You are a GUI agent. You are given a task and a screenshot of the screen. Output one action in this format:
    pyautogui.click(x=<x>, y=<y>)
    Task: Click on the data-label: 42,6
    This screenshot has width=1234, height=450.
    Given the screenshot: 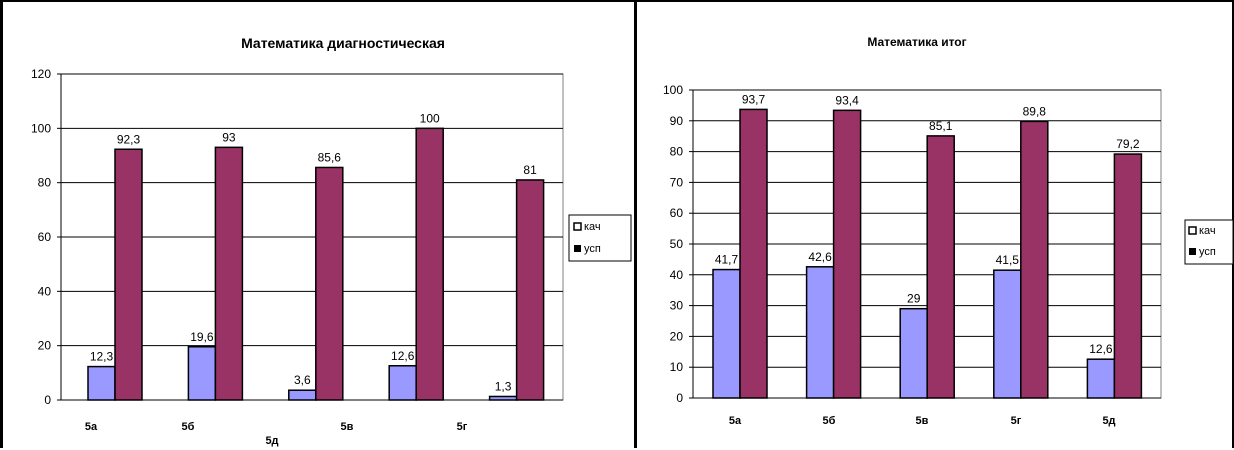 What is the action you would take?
    pyautogui.click(x=820, y=257)
    